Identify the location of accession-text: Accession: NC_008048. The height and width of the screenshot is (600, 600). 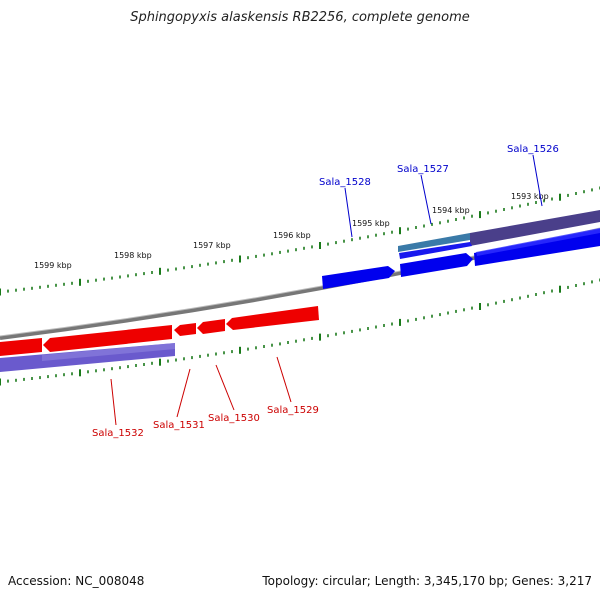
(76, 581).